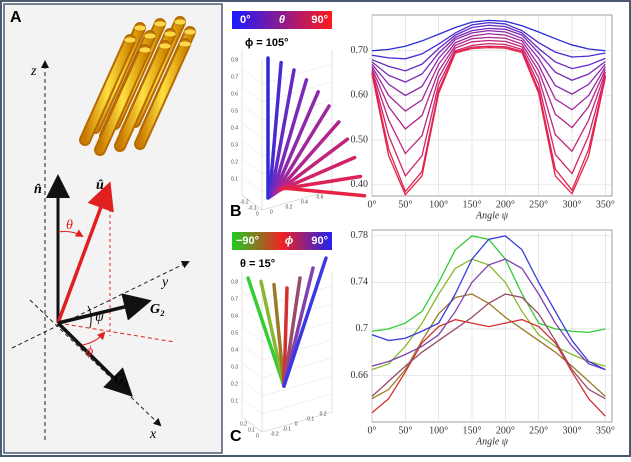  What do you see at coordinates (257, 264) in the screenshot?
I see `fixed-angle: θ = 15°` at bounding box center [257, 264].